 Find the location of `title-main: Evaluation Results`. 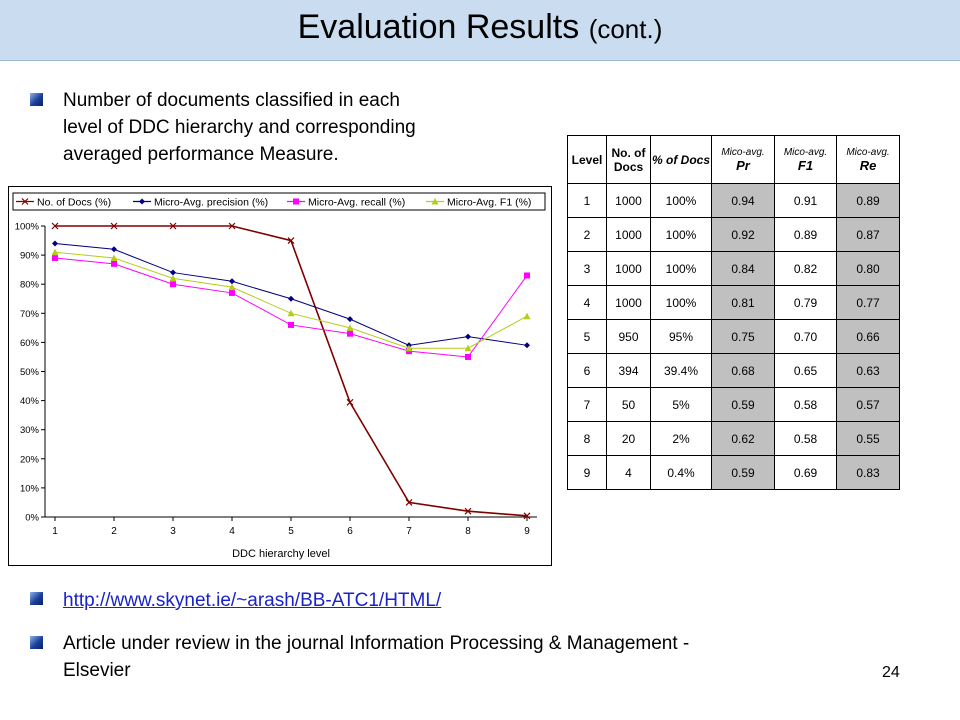

title-main: Evaluation Results is located at coordinates (438, 27).